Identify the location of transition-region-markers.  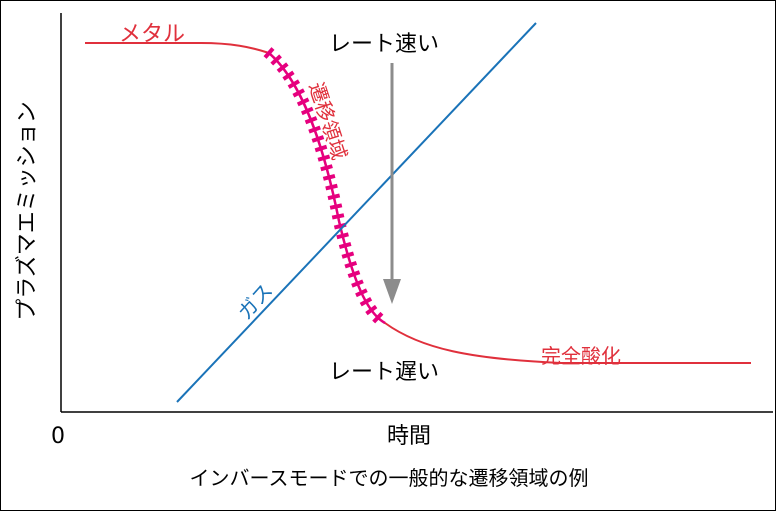
(323, 185).